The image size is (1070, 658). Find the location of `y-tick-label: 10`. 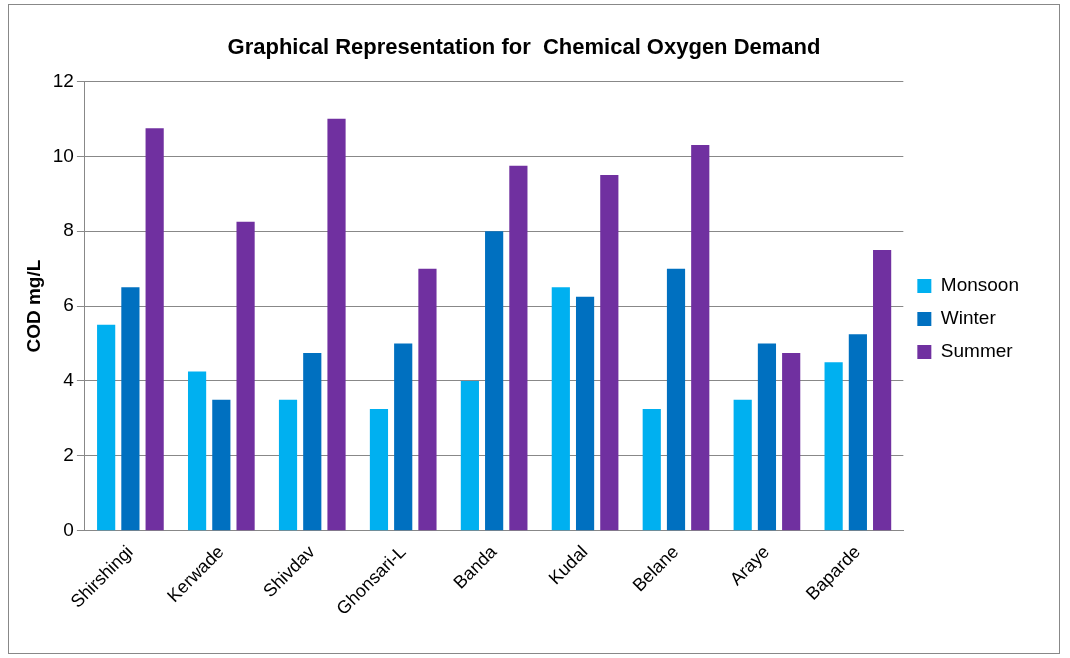

y-tick-label: 10 is located at coordinates (63, 155).